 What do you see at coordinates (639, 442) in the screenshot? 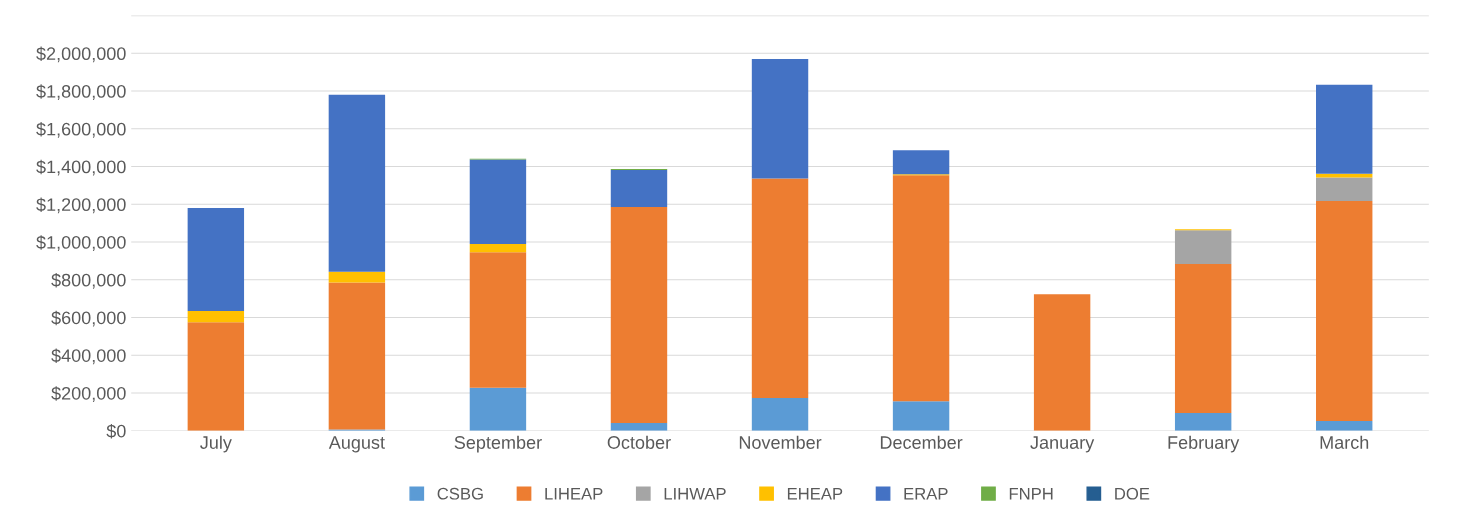
I see `x-tick-label: October` at bounding box center [639, 442].